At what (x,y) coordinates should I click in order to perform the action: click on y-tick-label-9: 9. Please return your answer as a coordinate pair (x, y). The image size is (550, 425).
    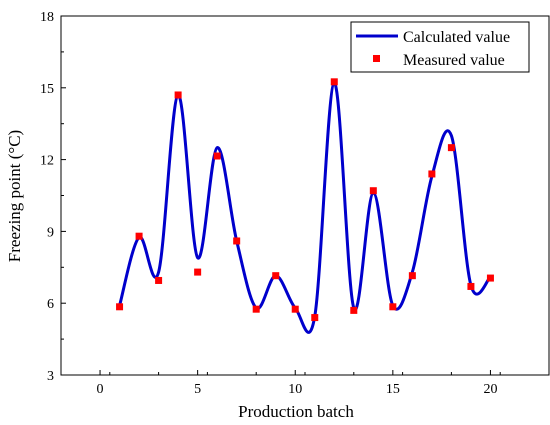
    Looking at the image, I should click on (50, 232).